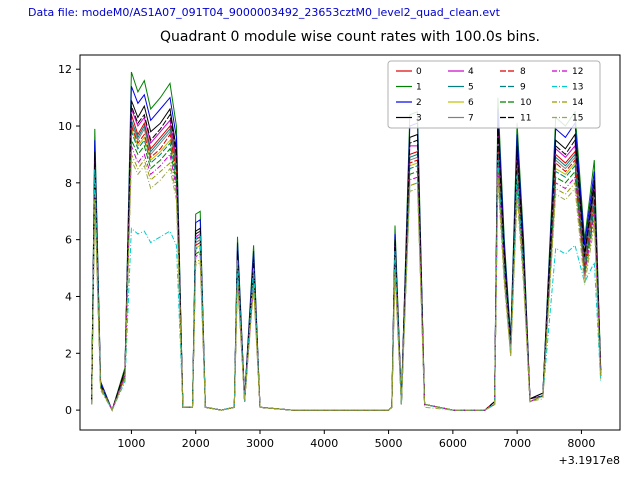  I want to click on x-tick-label: 3000, so click(260, 443).